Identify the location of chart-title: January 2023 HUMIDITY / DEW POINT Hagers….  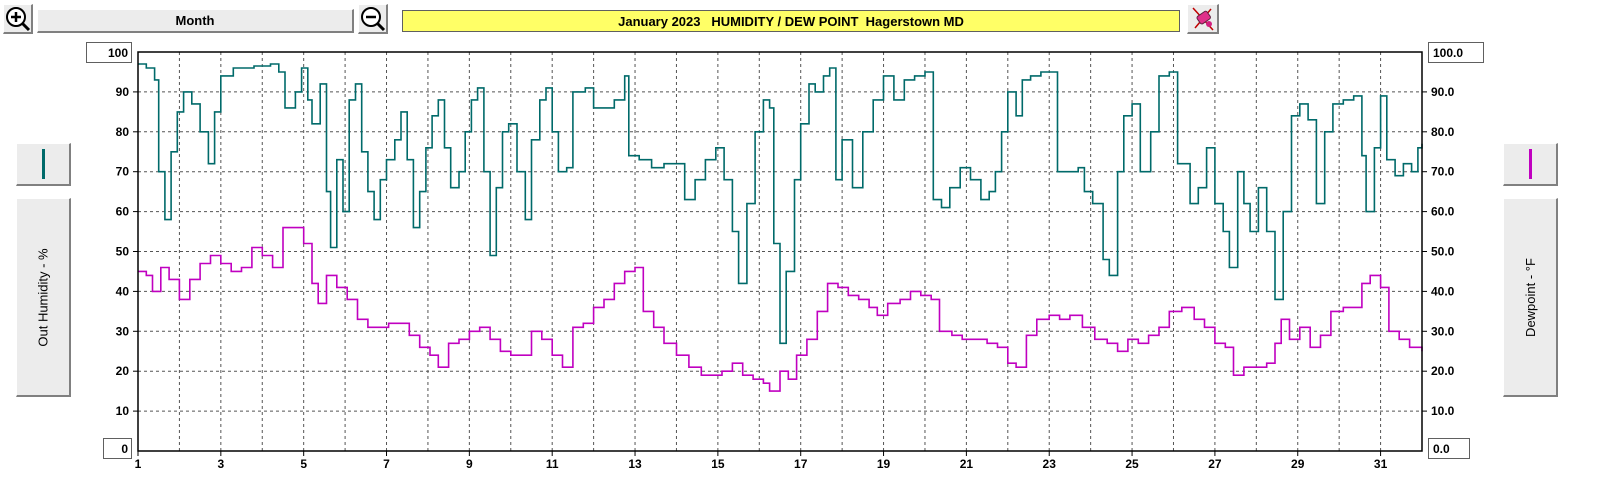
(791, 21).